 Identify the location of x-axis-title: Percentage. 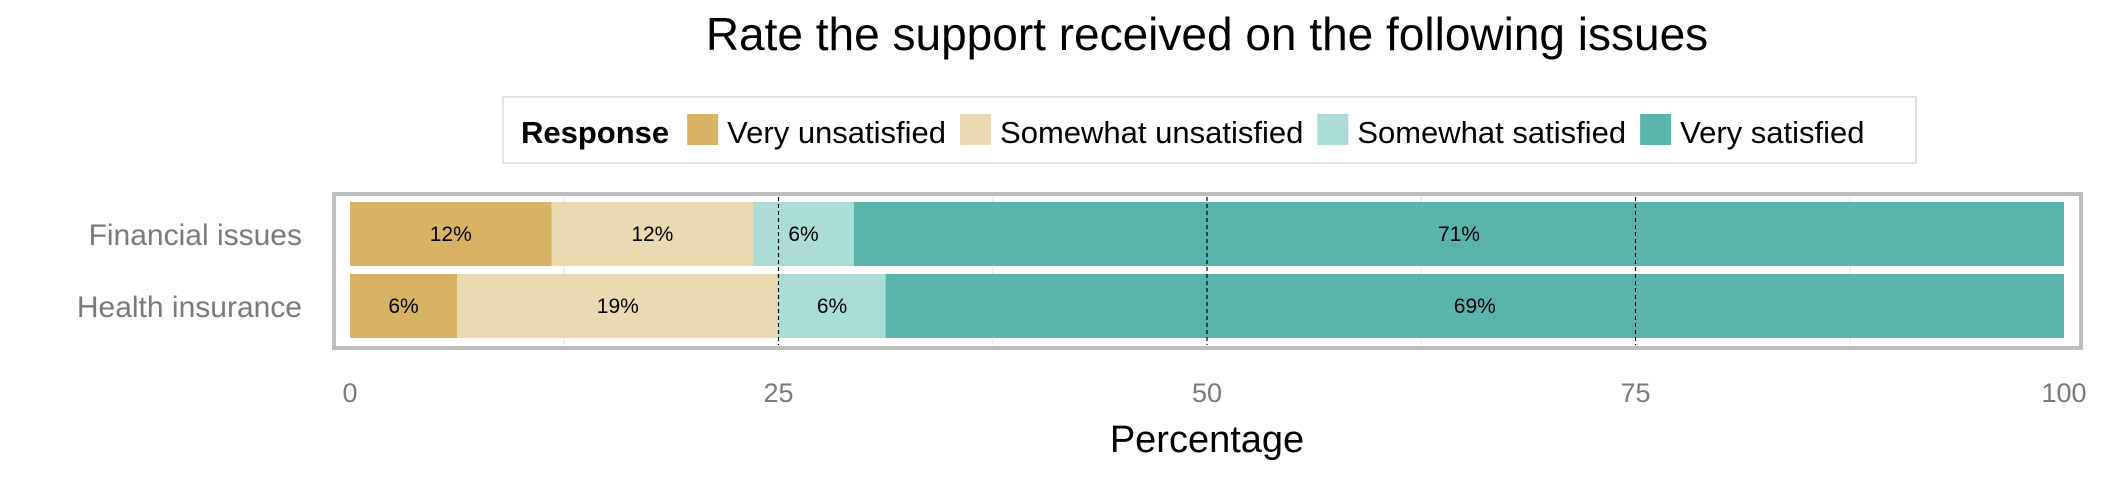
(1207, 440).